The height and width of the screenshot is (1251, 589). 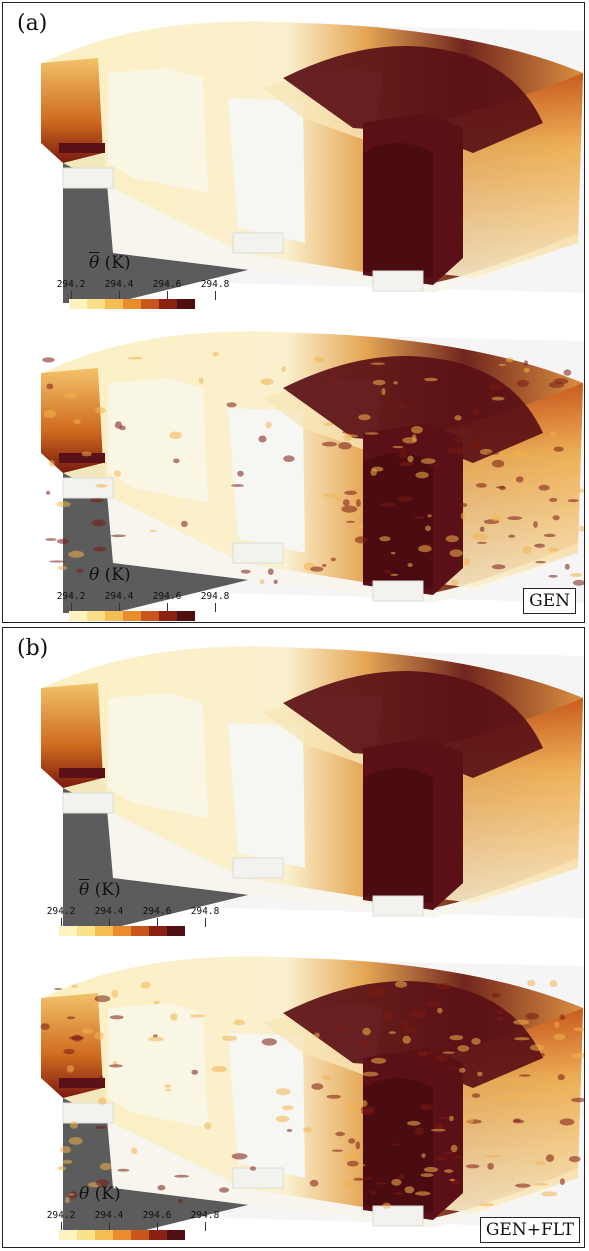 What do you see at coordinates (139, 288) in the screenshot?
I see `colorbar-mean: θ (K) 294.2 294.4 294.6 294.8` at bounding box center [139, 288].